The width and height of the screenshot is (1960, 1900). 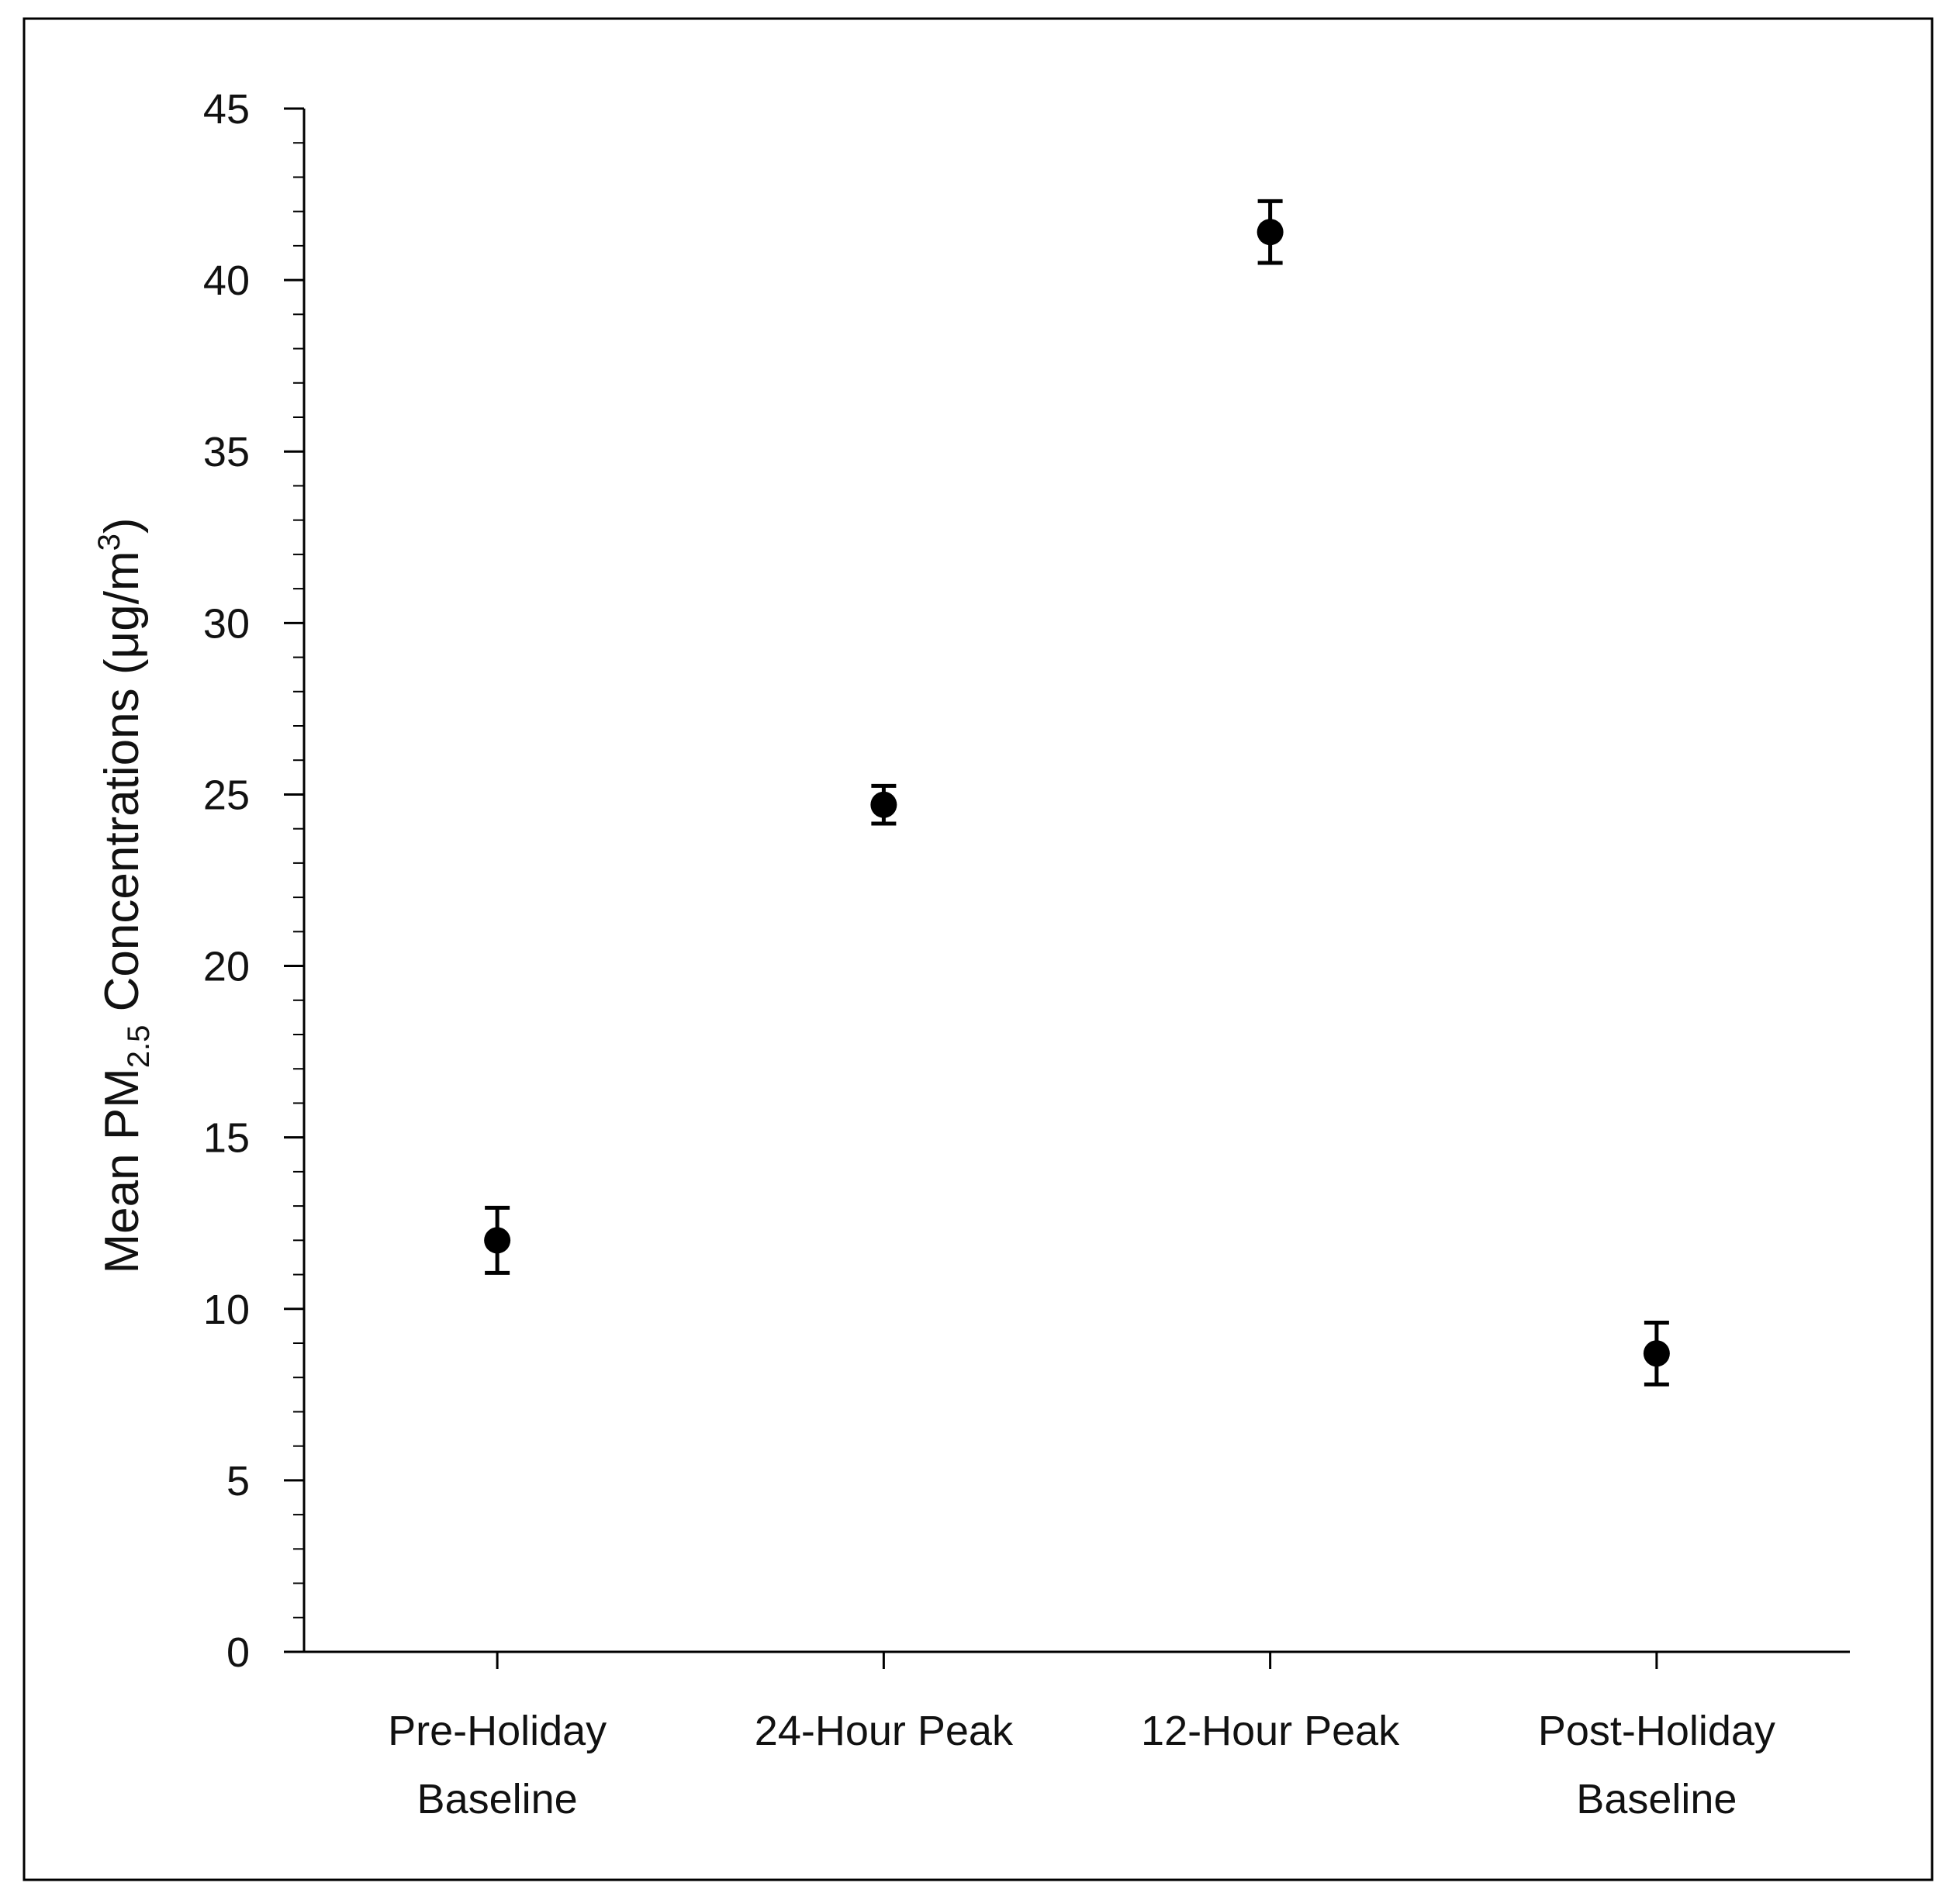 What do you see at coordinates (226, 967) in the screenshot?
I see `y-tick-label: 20` at bounding box center [226, 967].